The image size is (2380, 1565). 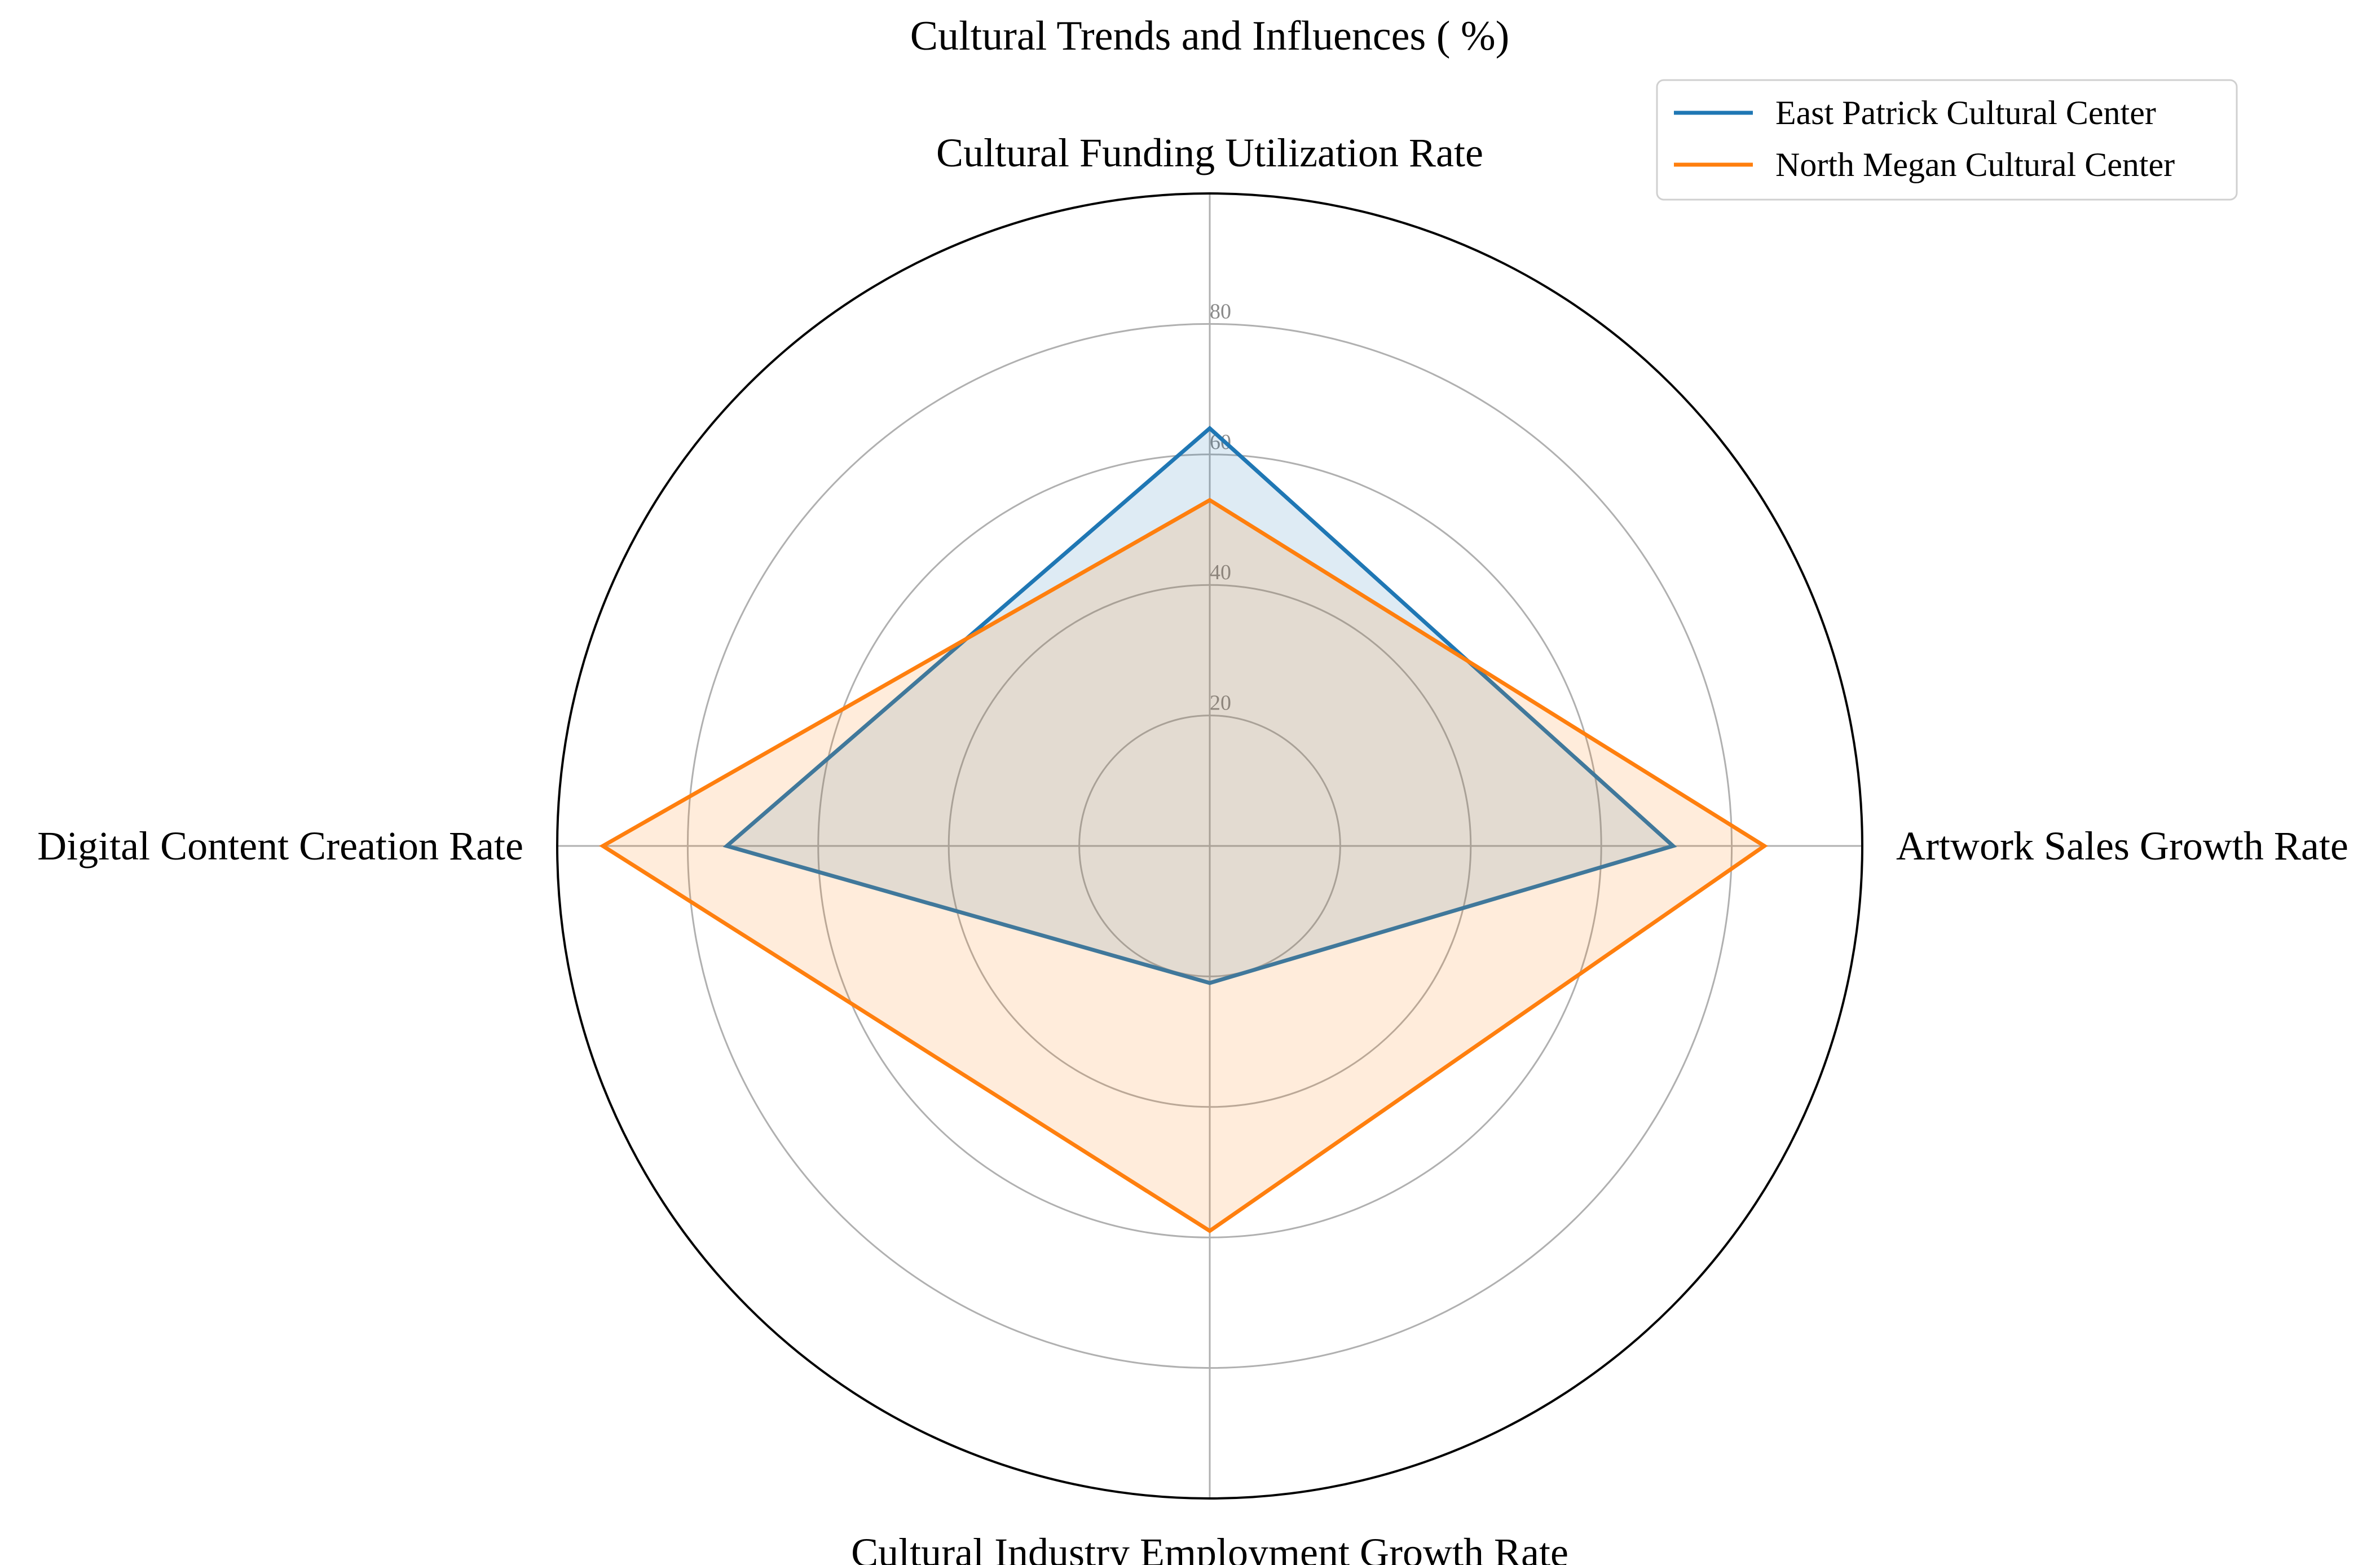 I want to click on axis-label-2: Cultural Industry Employment Growth Rate, so click(x=1209, y=1547).